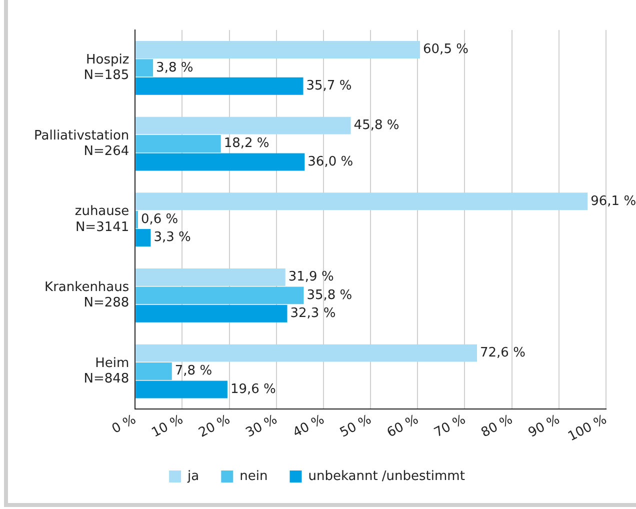  I want to click on x-tick-label: 50 %, so click(356, 426).